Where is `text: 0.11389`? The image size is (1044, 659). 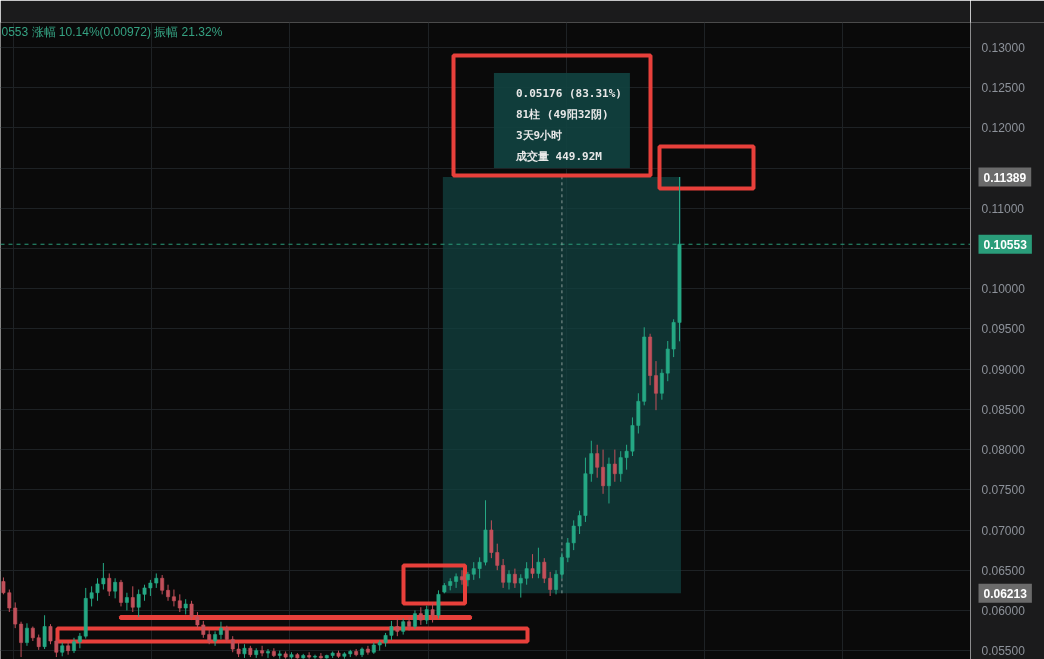 text: 0.11389 is located at coordinates (1005, 177).